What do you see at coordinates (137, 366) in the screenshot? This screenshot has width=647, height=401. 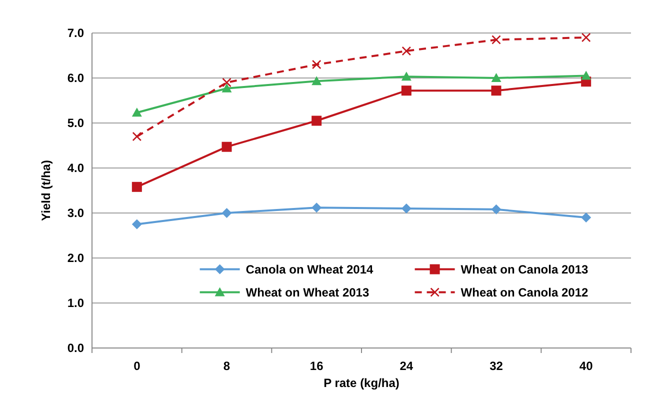 I see `x-tick-label: 0` at bounding box center [137, 366].